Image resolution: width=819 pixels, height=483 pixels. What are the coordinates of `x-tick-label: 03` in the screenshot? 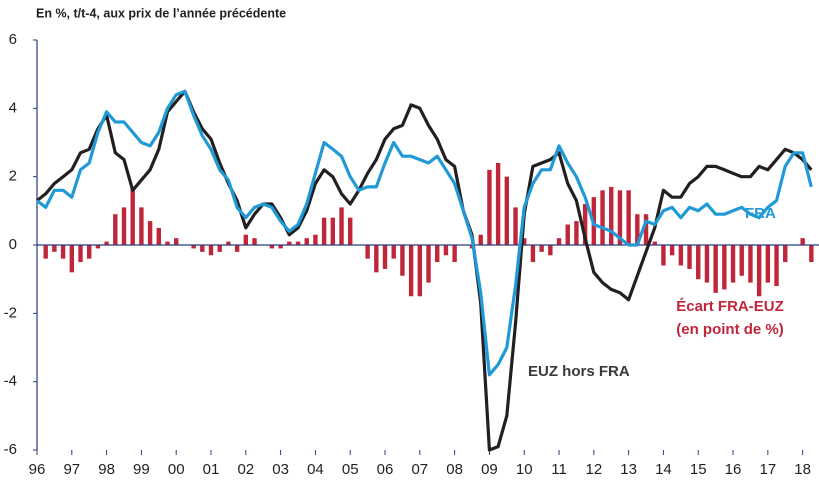 It's located at (280, 469).